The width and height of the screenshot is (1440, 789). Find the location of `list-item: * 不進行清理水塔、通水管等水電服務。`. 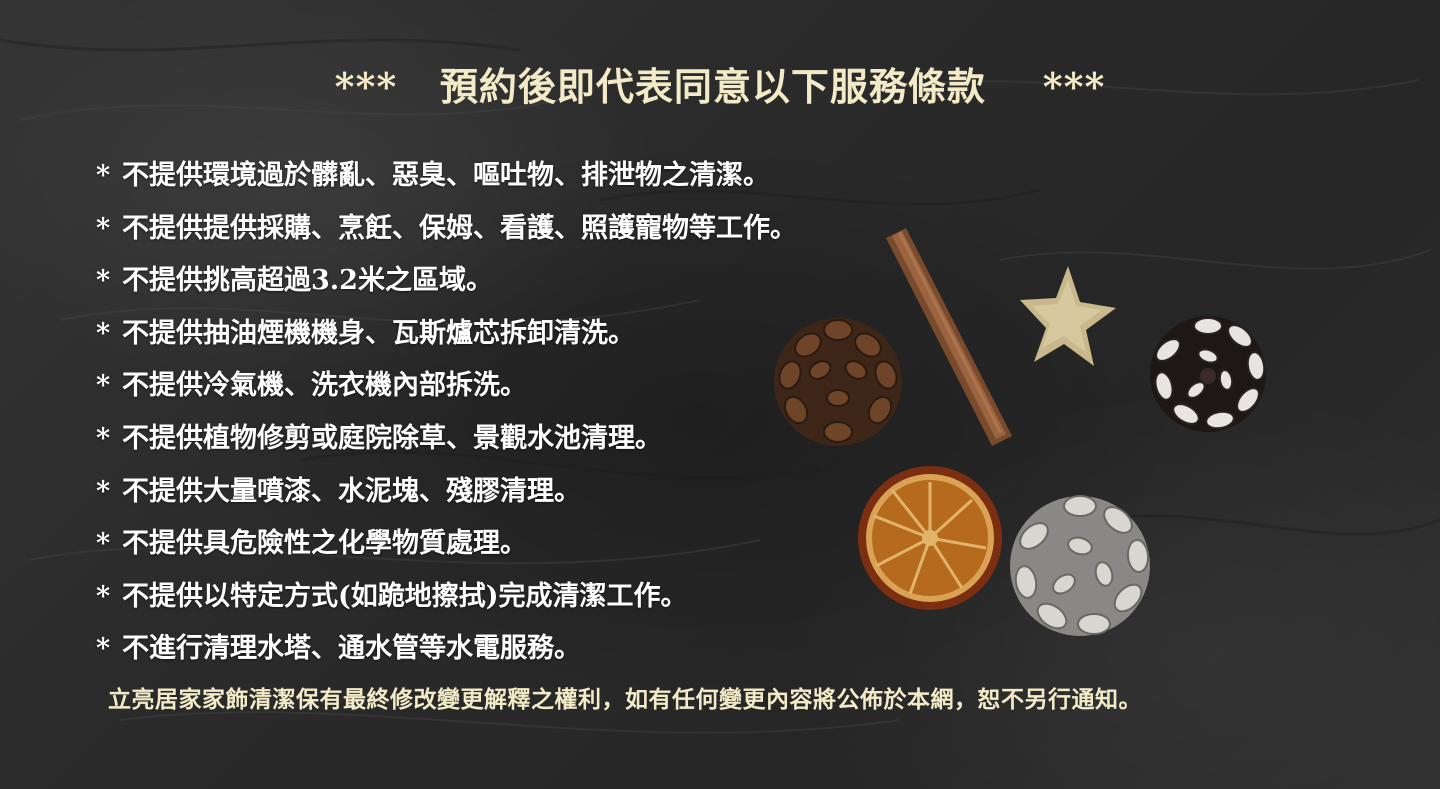

list-item: * 不進行清理水塔、通水管等水電服務。 is located at coordinates (446, 649).